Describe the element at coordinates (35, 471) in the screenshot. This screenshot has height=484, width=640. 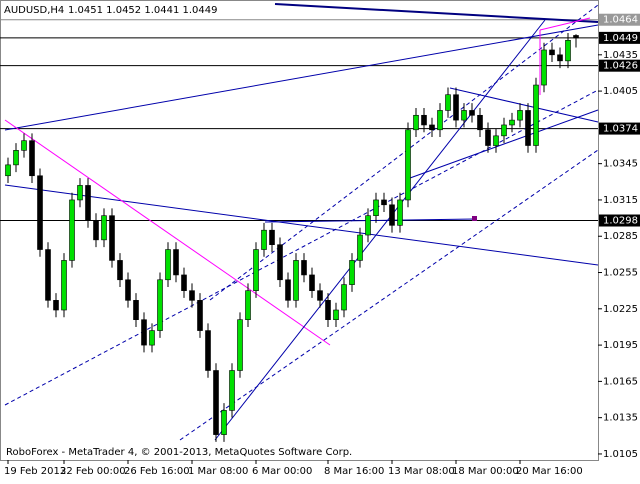
I see `x-tick-label: 19 Feb 2013` at that location.